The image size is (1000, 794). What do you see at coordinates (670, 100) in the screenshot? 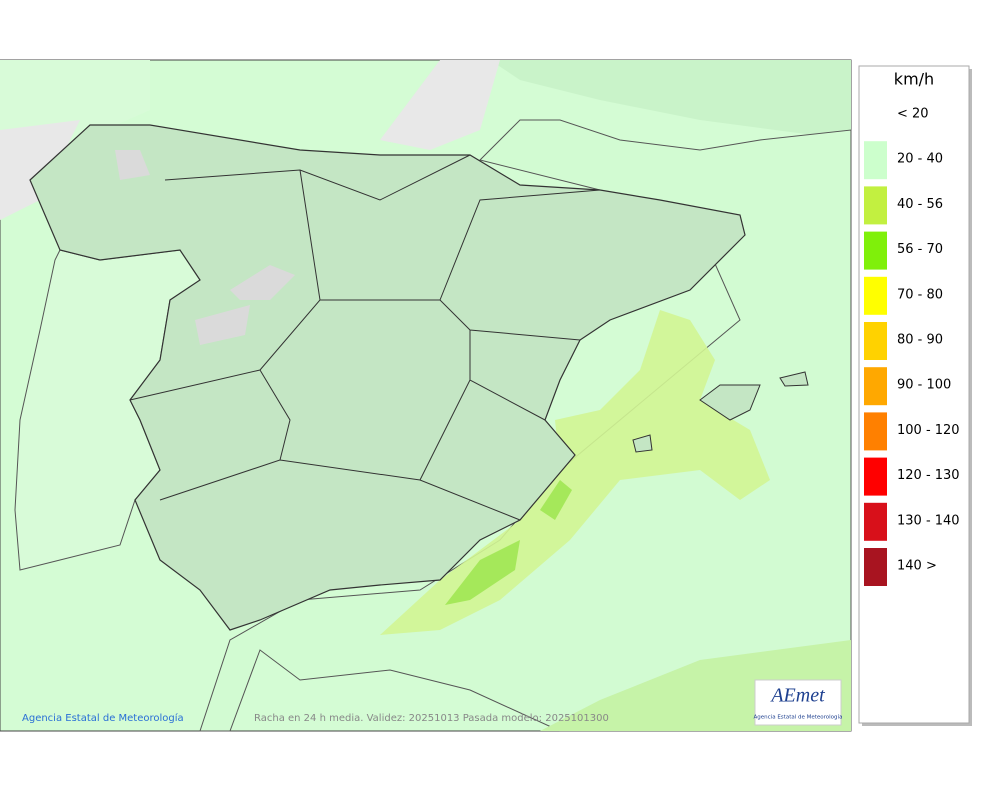
I see `sea-zone` at bounding box center [670, 100].